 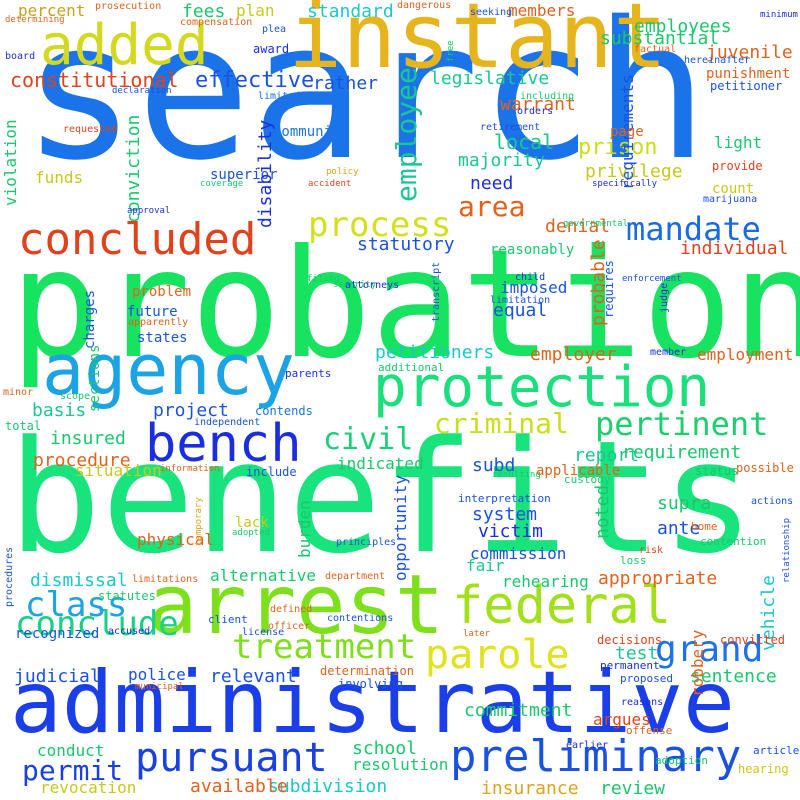 I want to click on word-denial: denial, so click(x=578, y=226).